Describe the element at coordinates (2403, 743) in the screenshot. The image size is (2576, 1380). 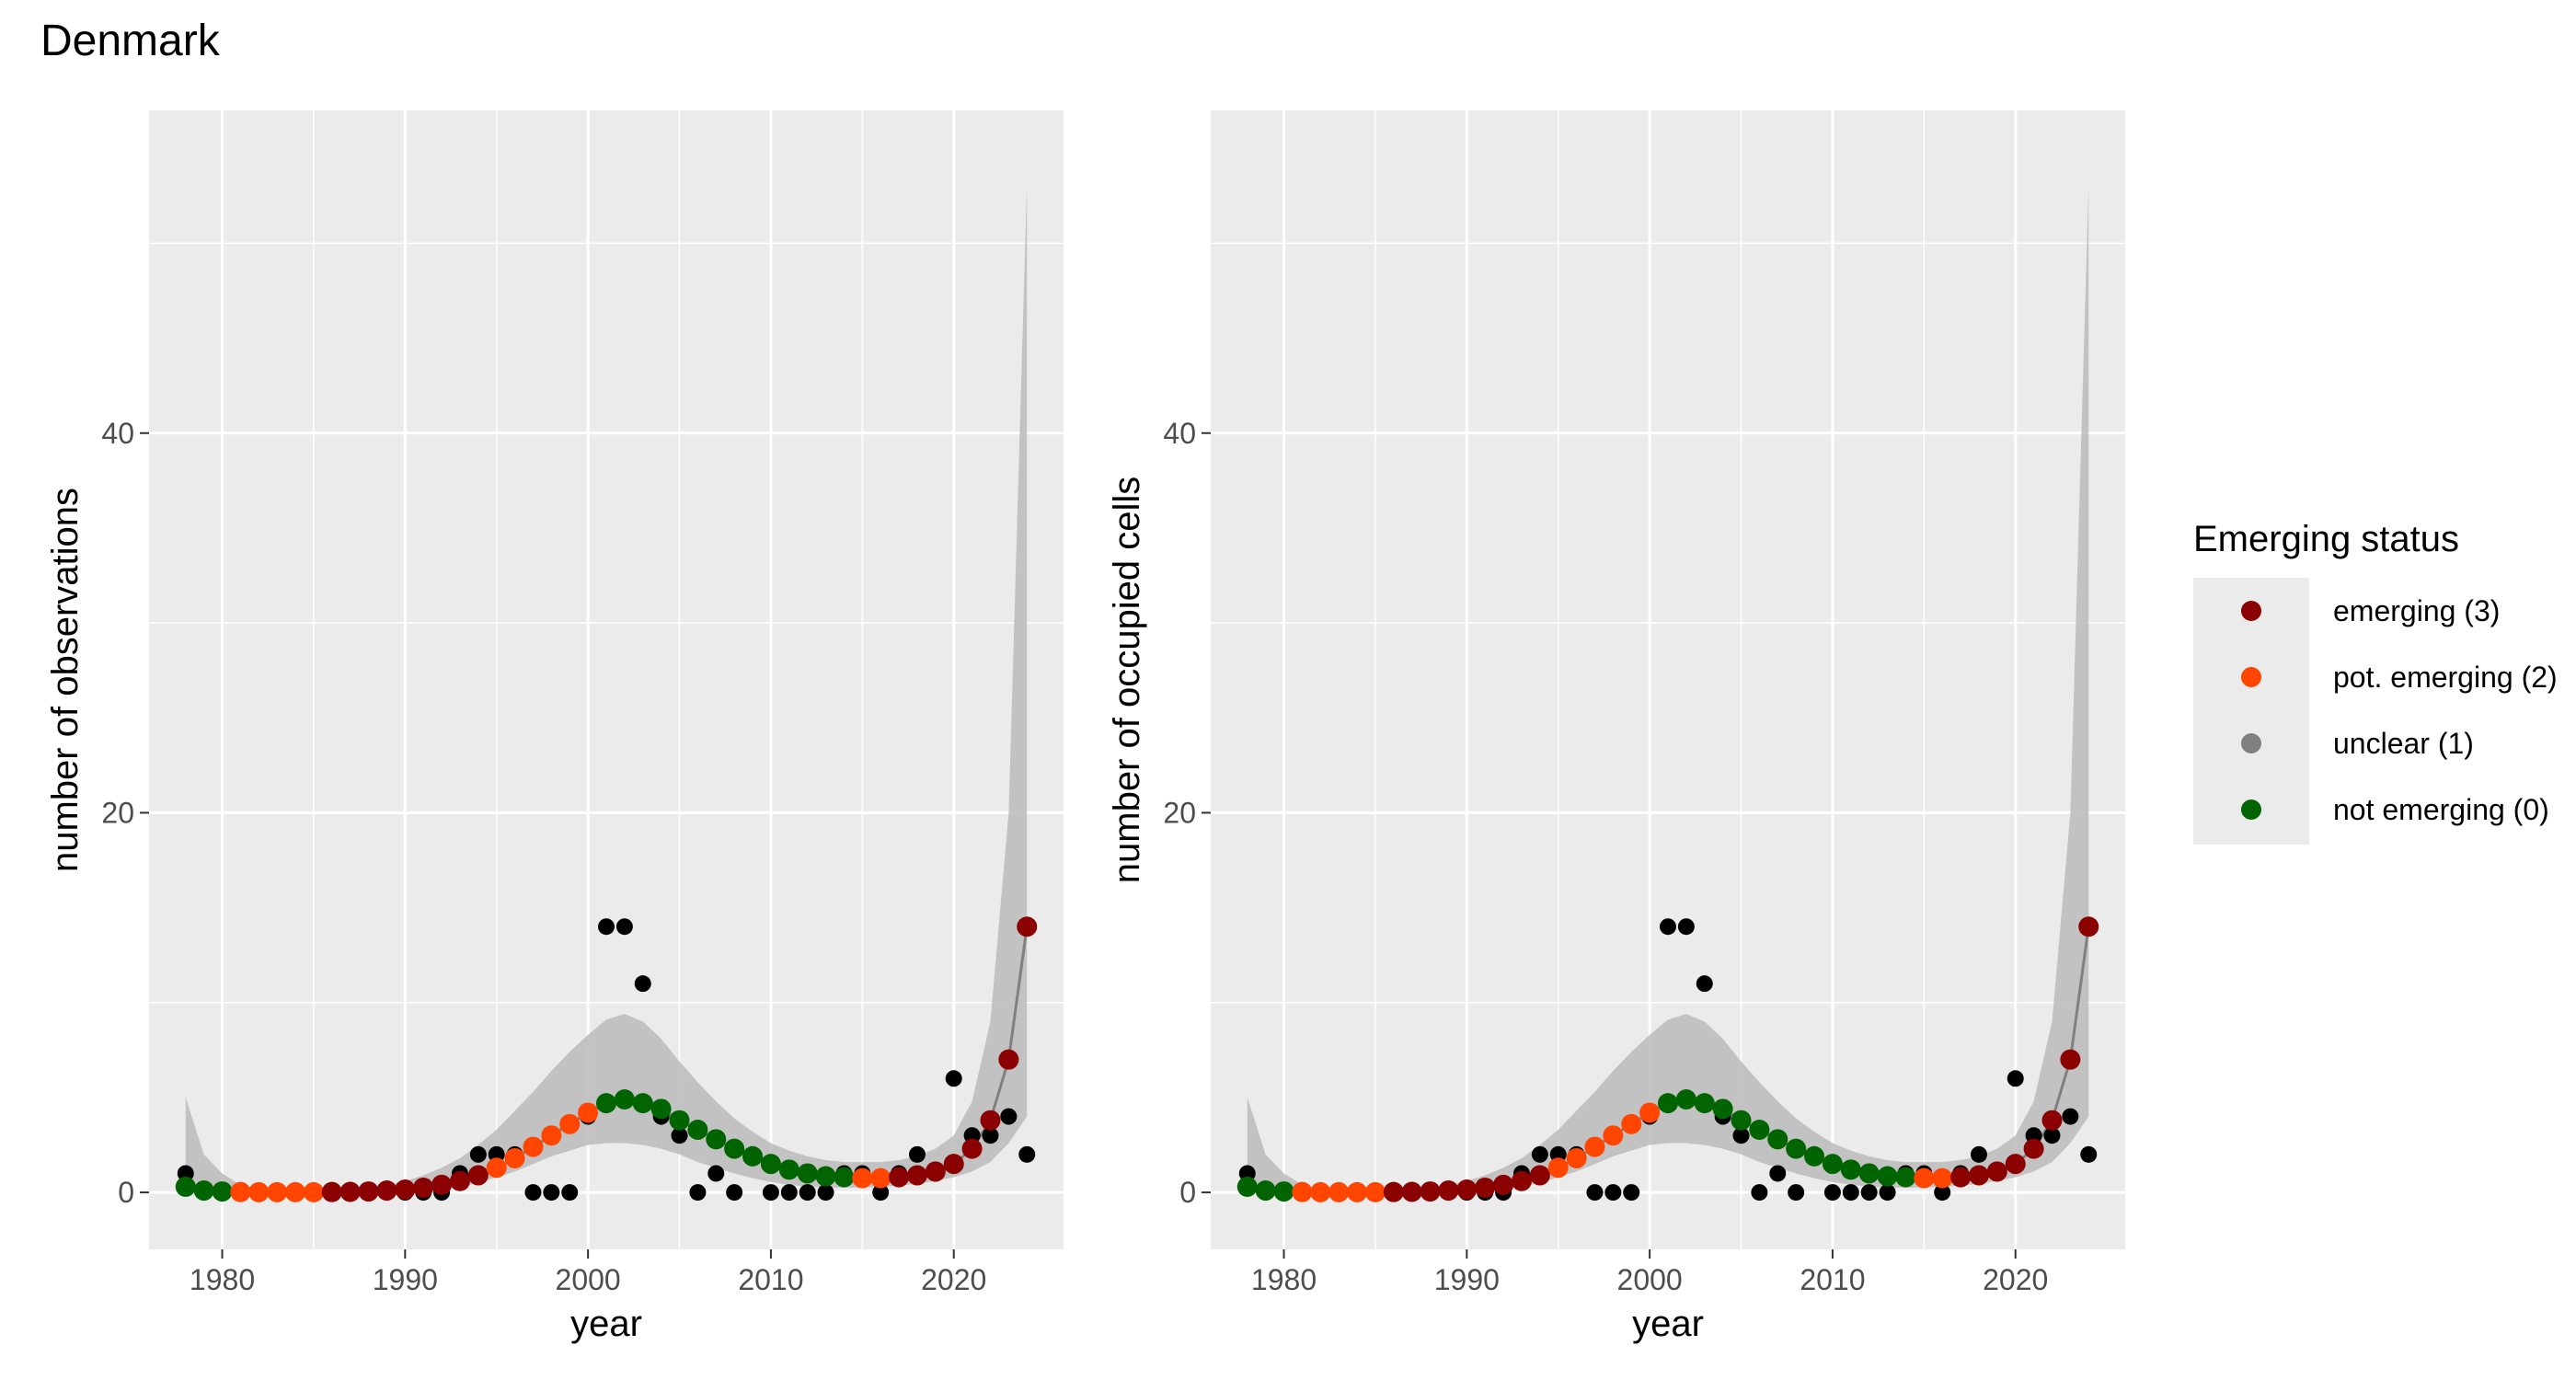
I see `legend-label-unclear: unclear (1)` at that location.